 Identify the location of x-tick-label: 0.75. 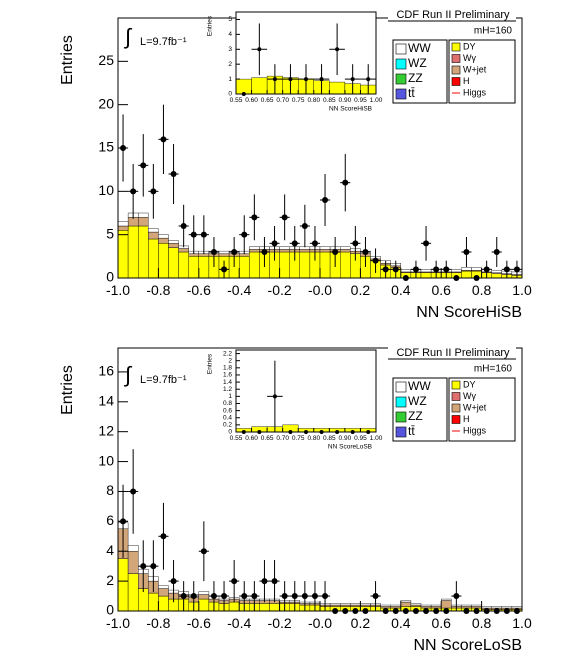
(298, 438).